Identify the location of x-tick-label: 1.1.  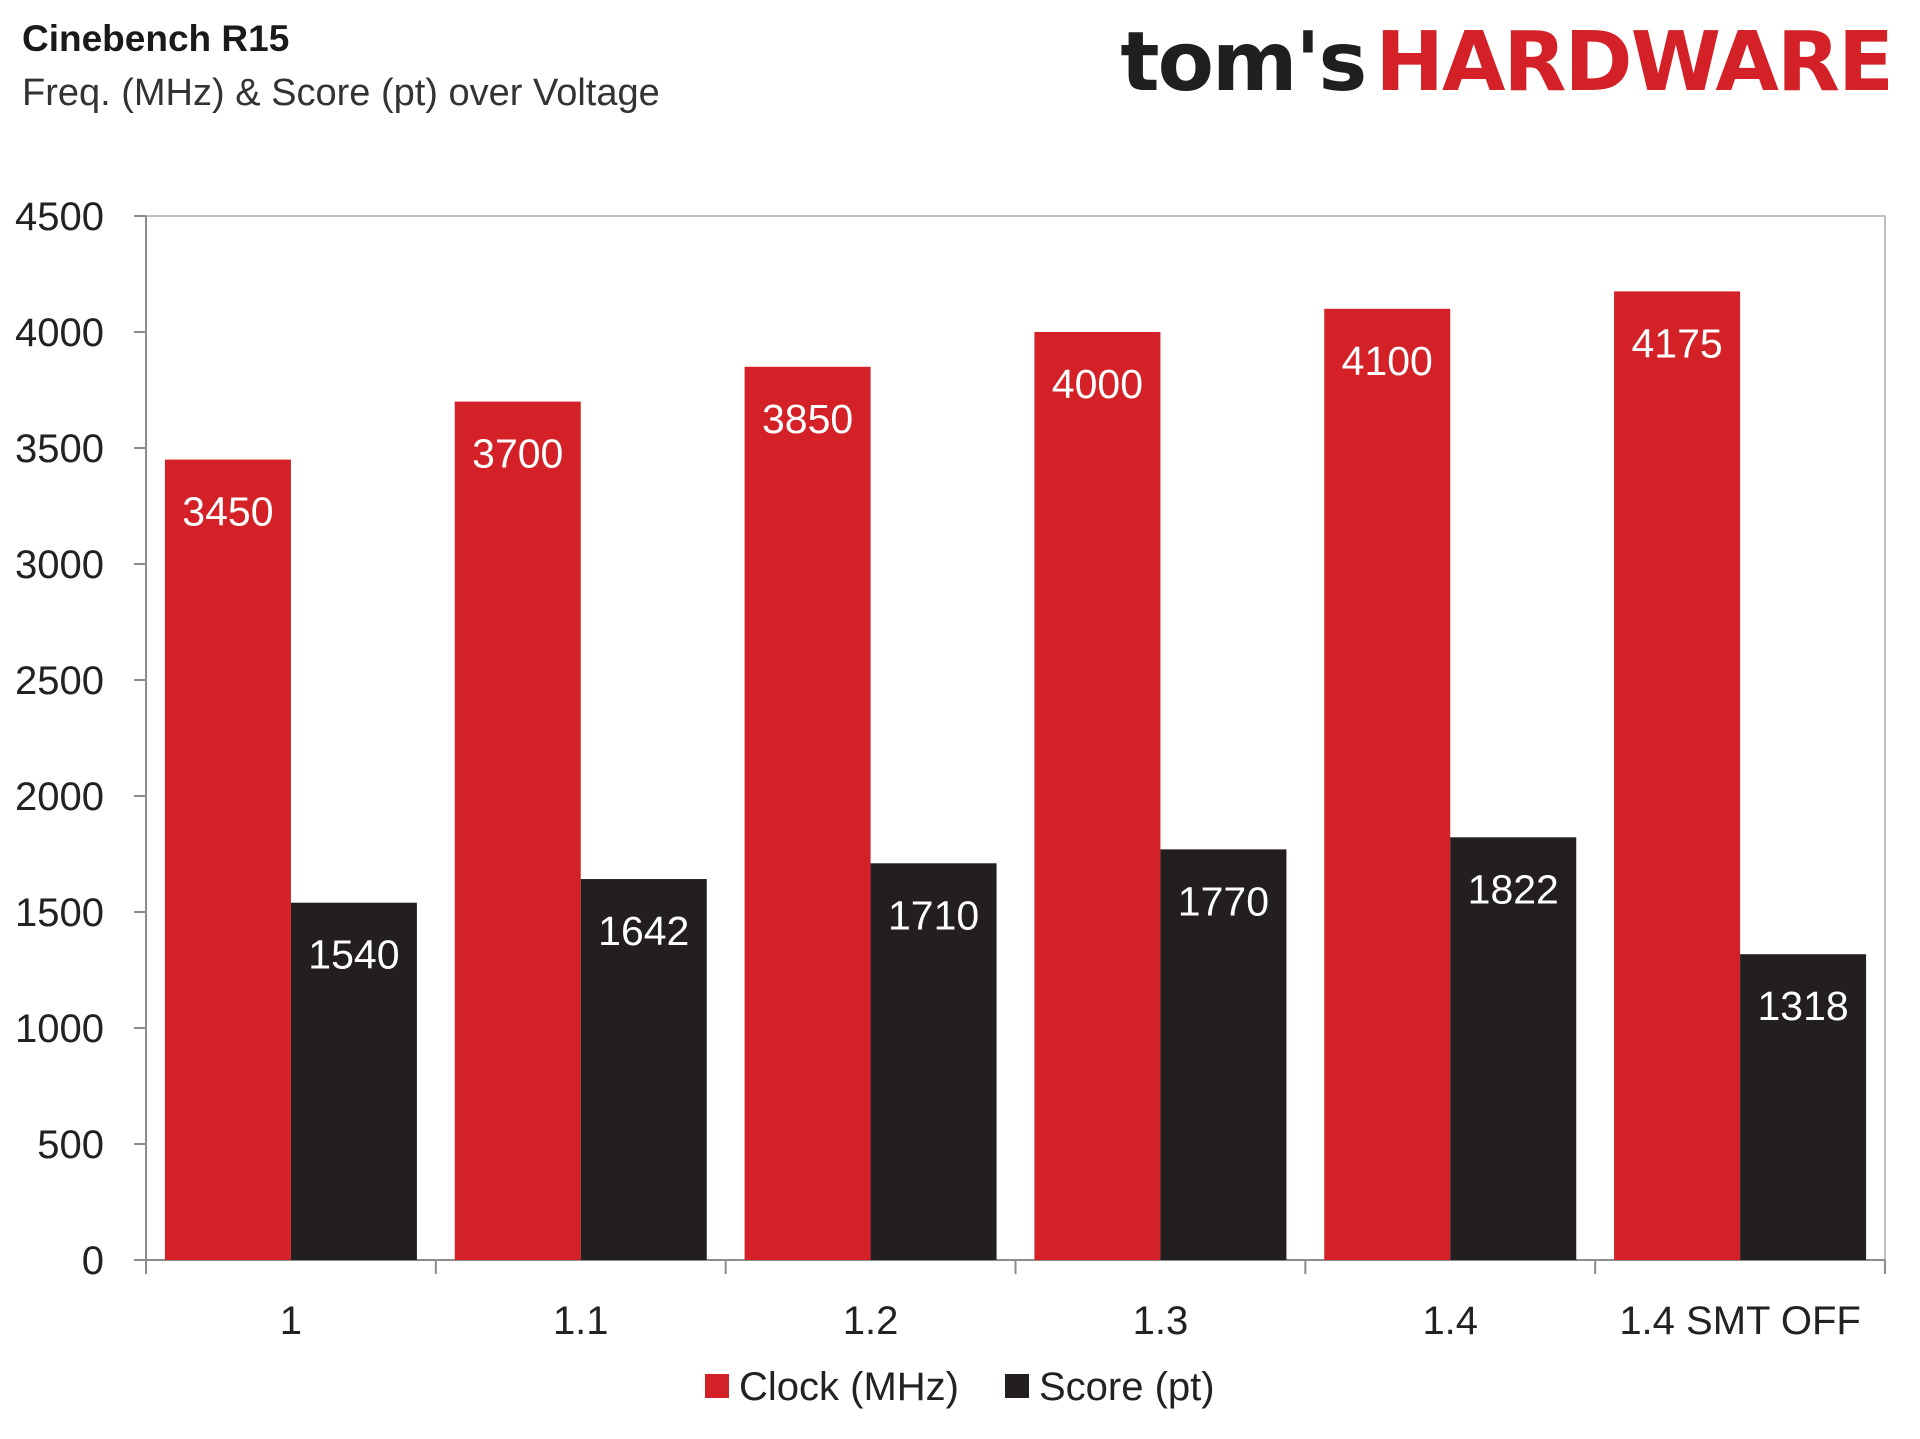
(581, 1321).